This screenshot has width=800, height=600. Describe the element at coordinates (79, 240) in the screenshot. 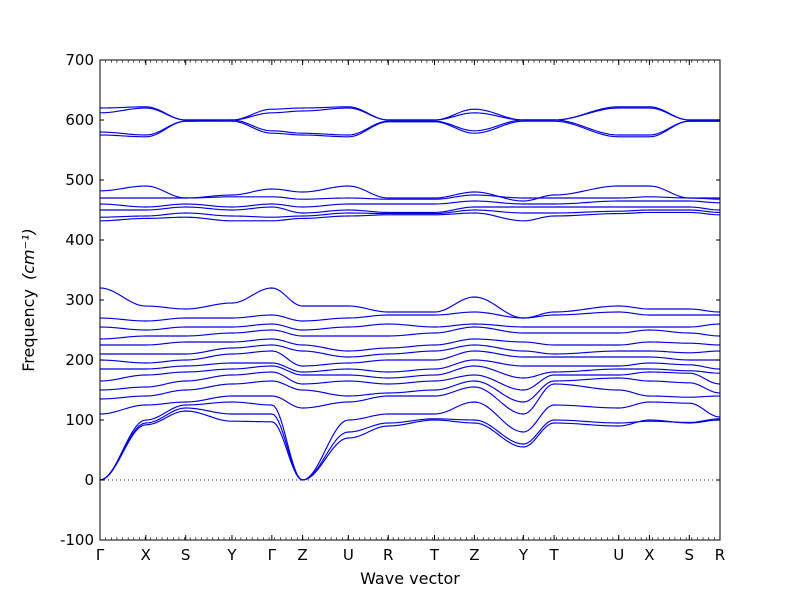

I see `y-tick-label: 400` at that location.